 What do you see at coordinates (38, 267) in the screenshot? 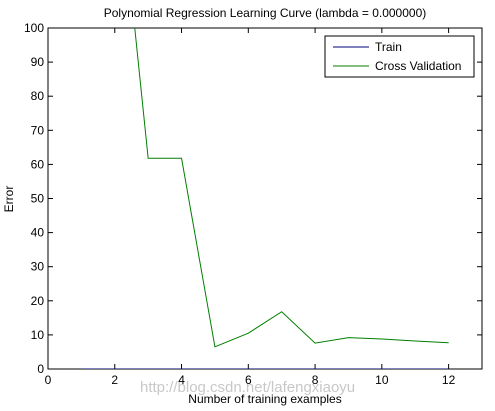
I see `y-tick-label: 30` at bounding box center [38, 267].